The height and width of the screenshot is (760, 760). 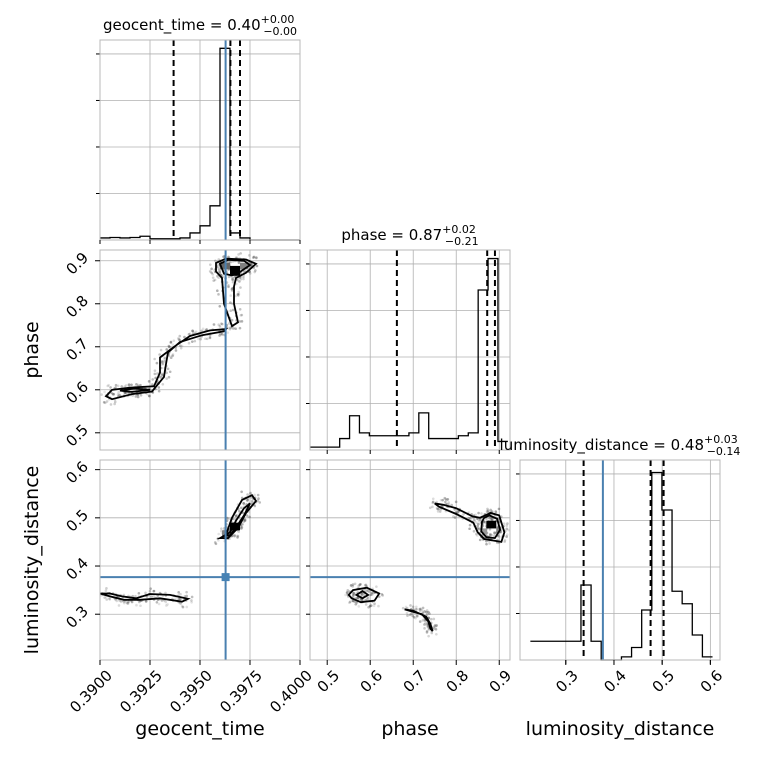 I want to click on y-tick-label: 0.3, so click(x=77, y=617).